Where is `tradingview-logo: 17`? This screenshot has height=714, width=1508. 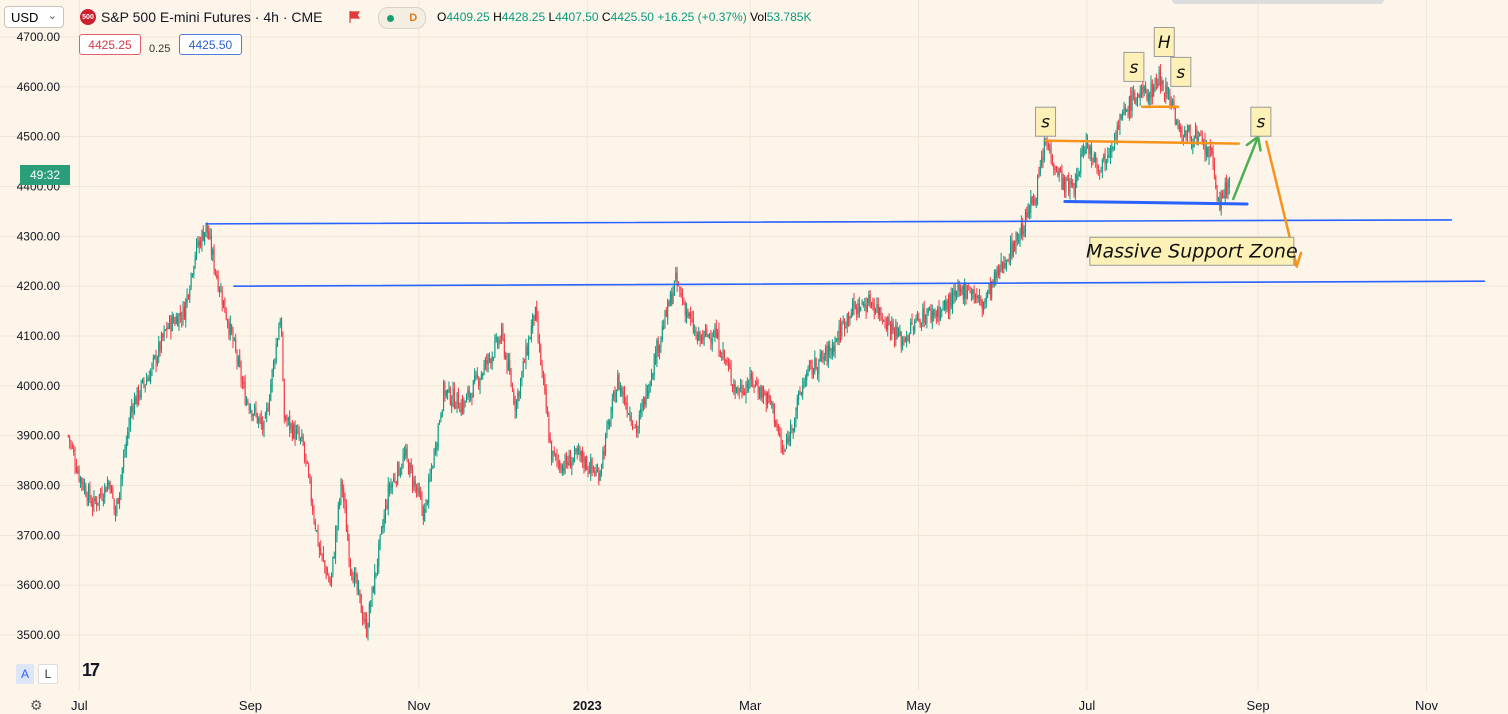 tradingview-logo: 17 is located at coordinates (91, 670).